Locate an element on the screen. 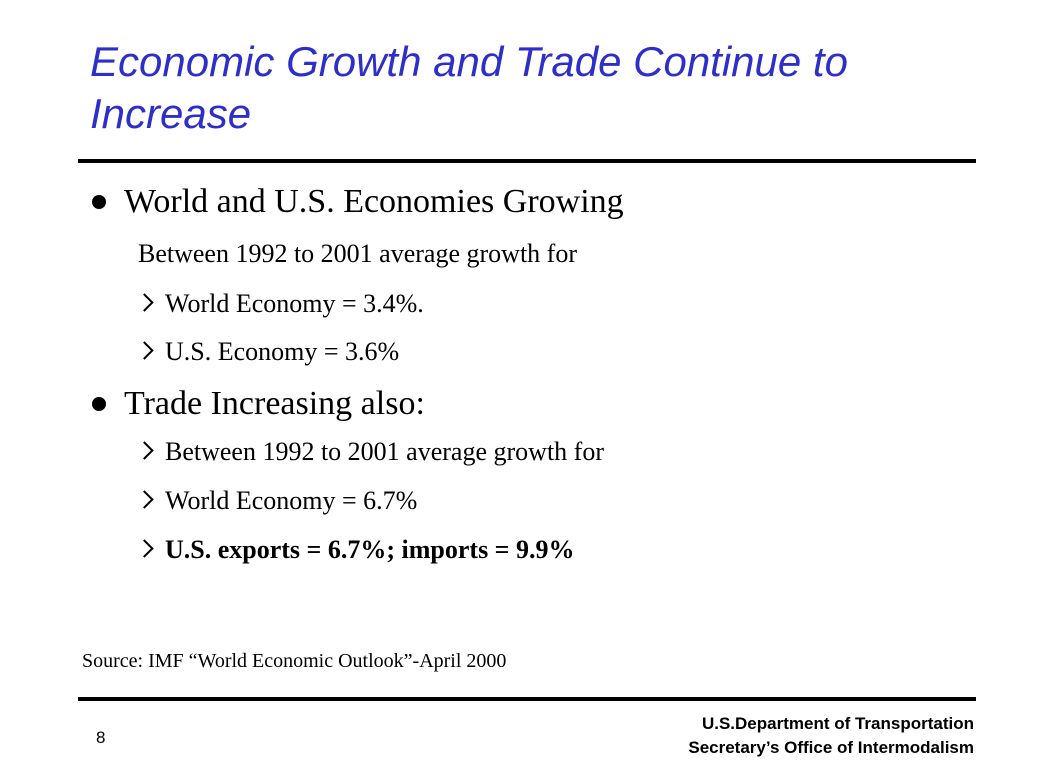 The height and width of the screenshot is (768, 1056). sub-item-text: World Economy = 6.7% is located at coordinates (291, 500).